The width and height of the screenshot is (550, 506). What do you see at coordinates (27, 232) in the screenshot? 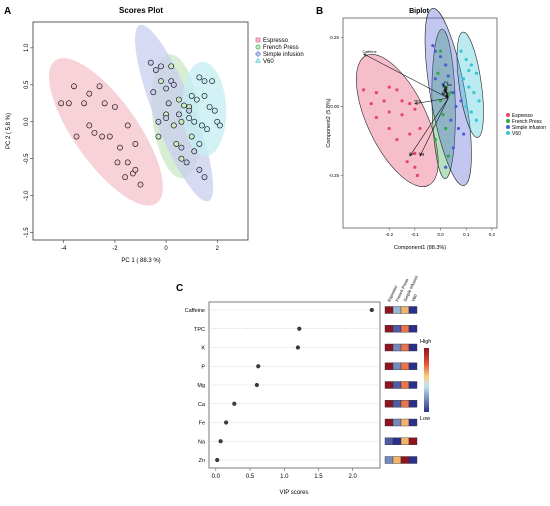
I see `scores-y-tick-label: -1.5` at bounding box center [27, 232].